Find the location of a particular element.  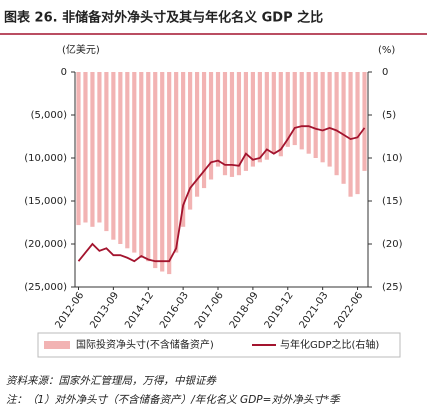

legend-swatch is located at coordinates (57, 345).